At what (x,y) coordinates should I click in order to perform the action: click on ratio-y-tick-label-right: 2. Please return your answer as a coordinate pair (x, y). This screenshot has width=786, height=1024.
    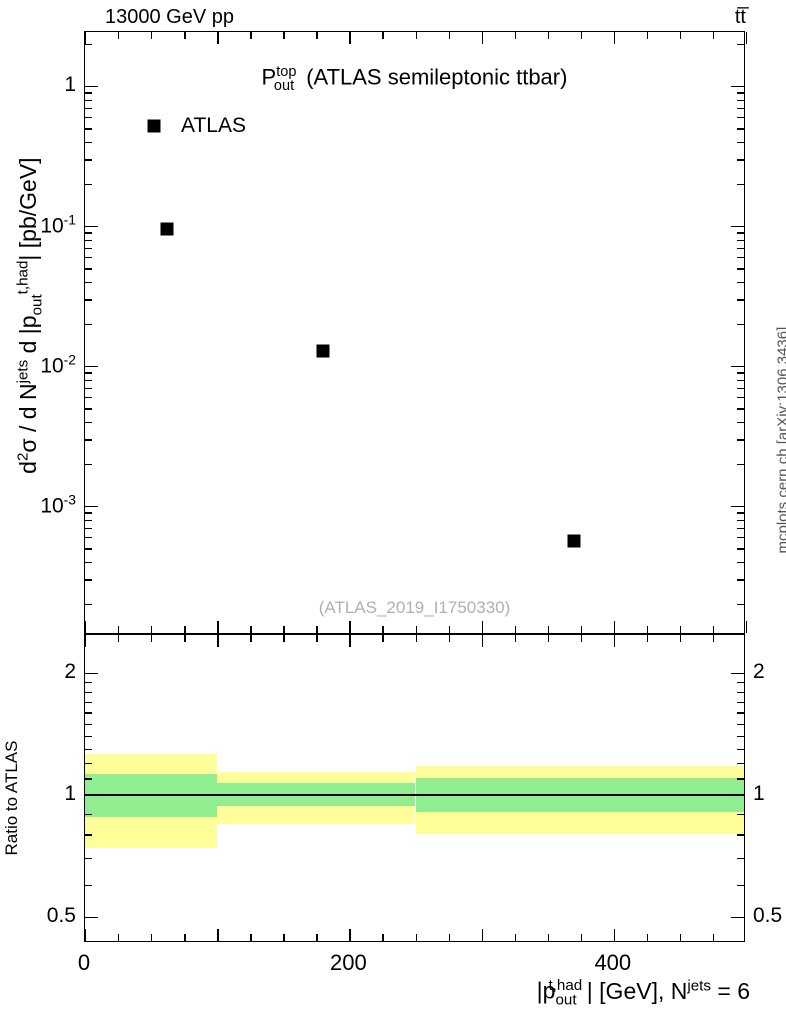
    Looking at the image, I should click on (759, 672).